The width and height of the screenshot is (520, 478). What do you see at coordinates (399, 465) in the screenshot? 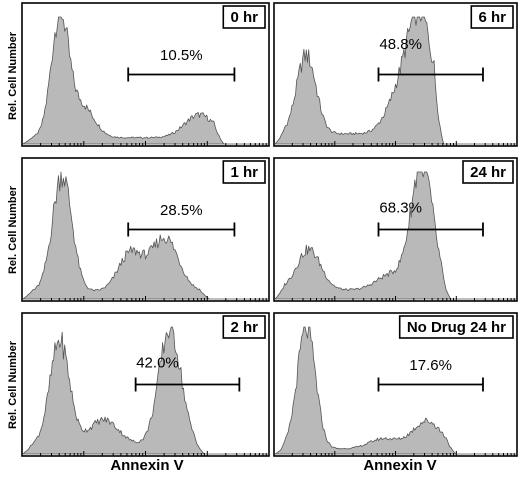
I see `x-axis-label-right: Annexin V` at bounding box center [399, 465].